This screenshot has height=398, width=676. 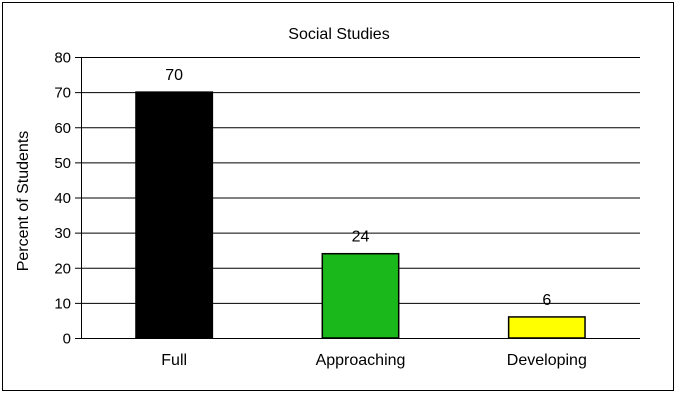 What do you see at coordinates (62, 198) in the screenshot?
I see `y-tick-label: 40` at bounding box center [62, 198].